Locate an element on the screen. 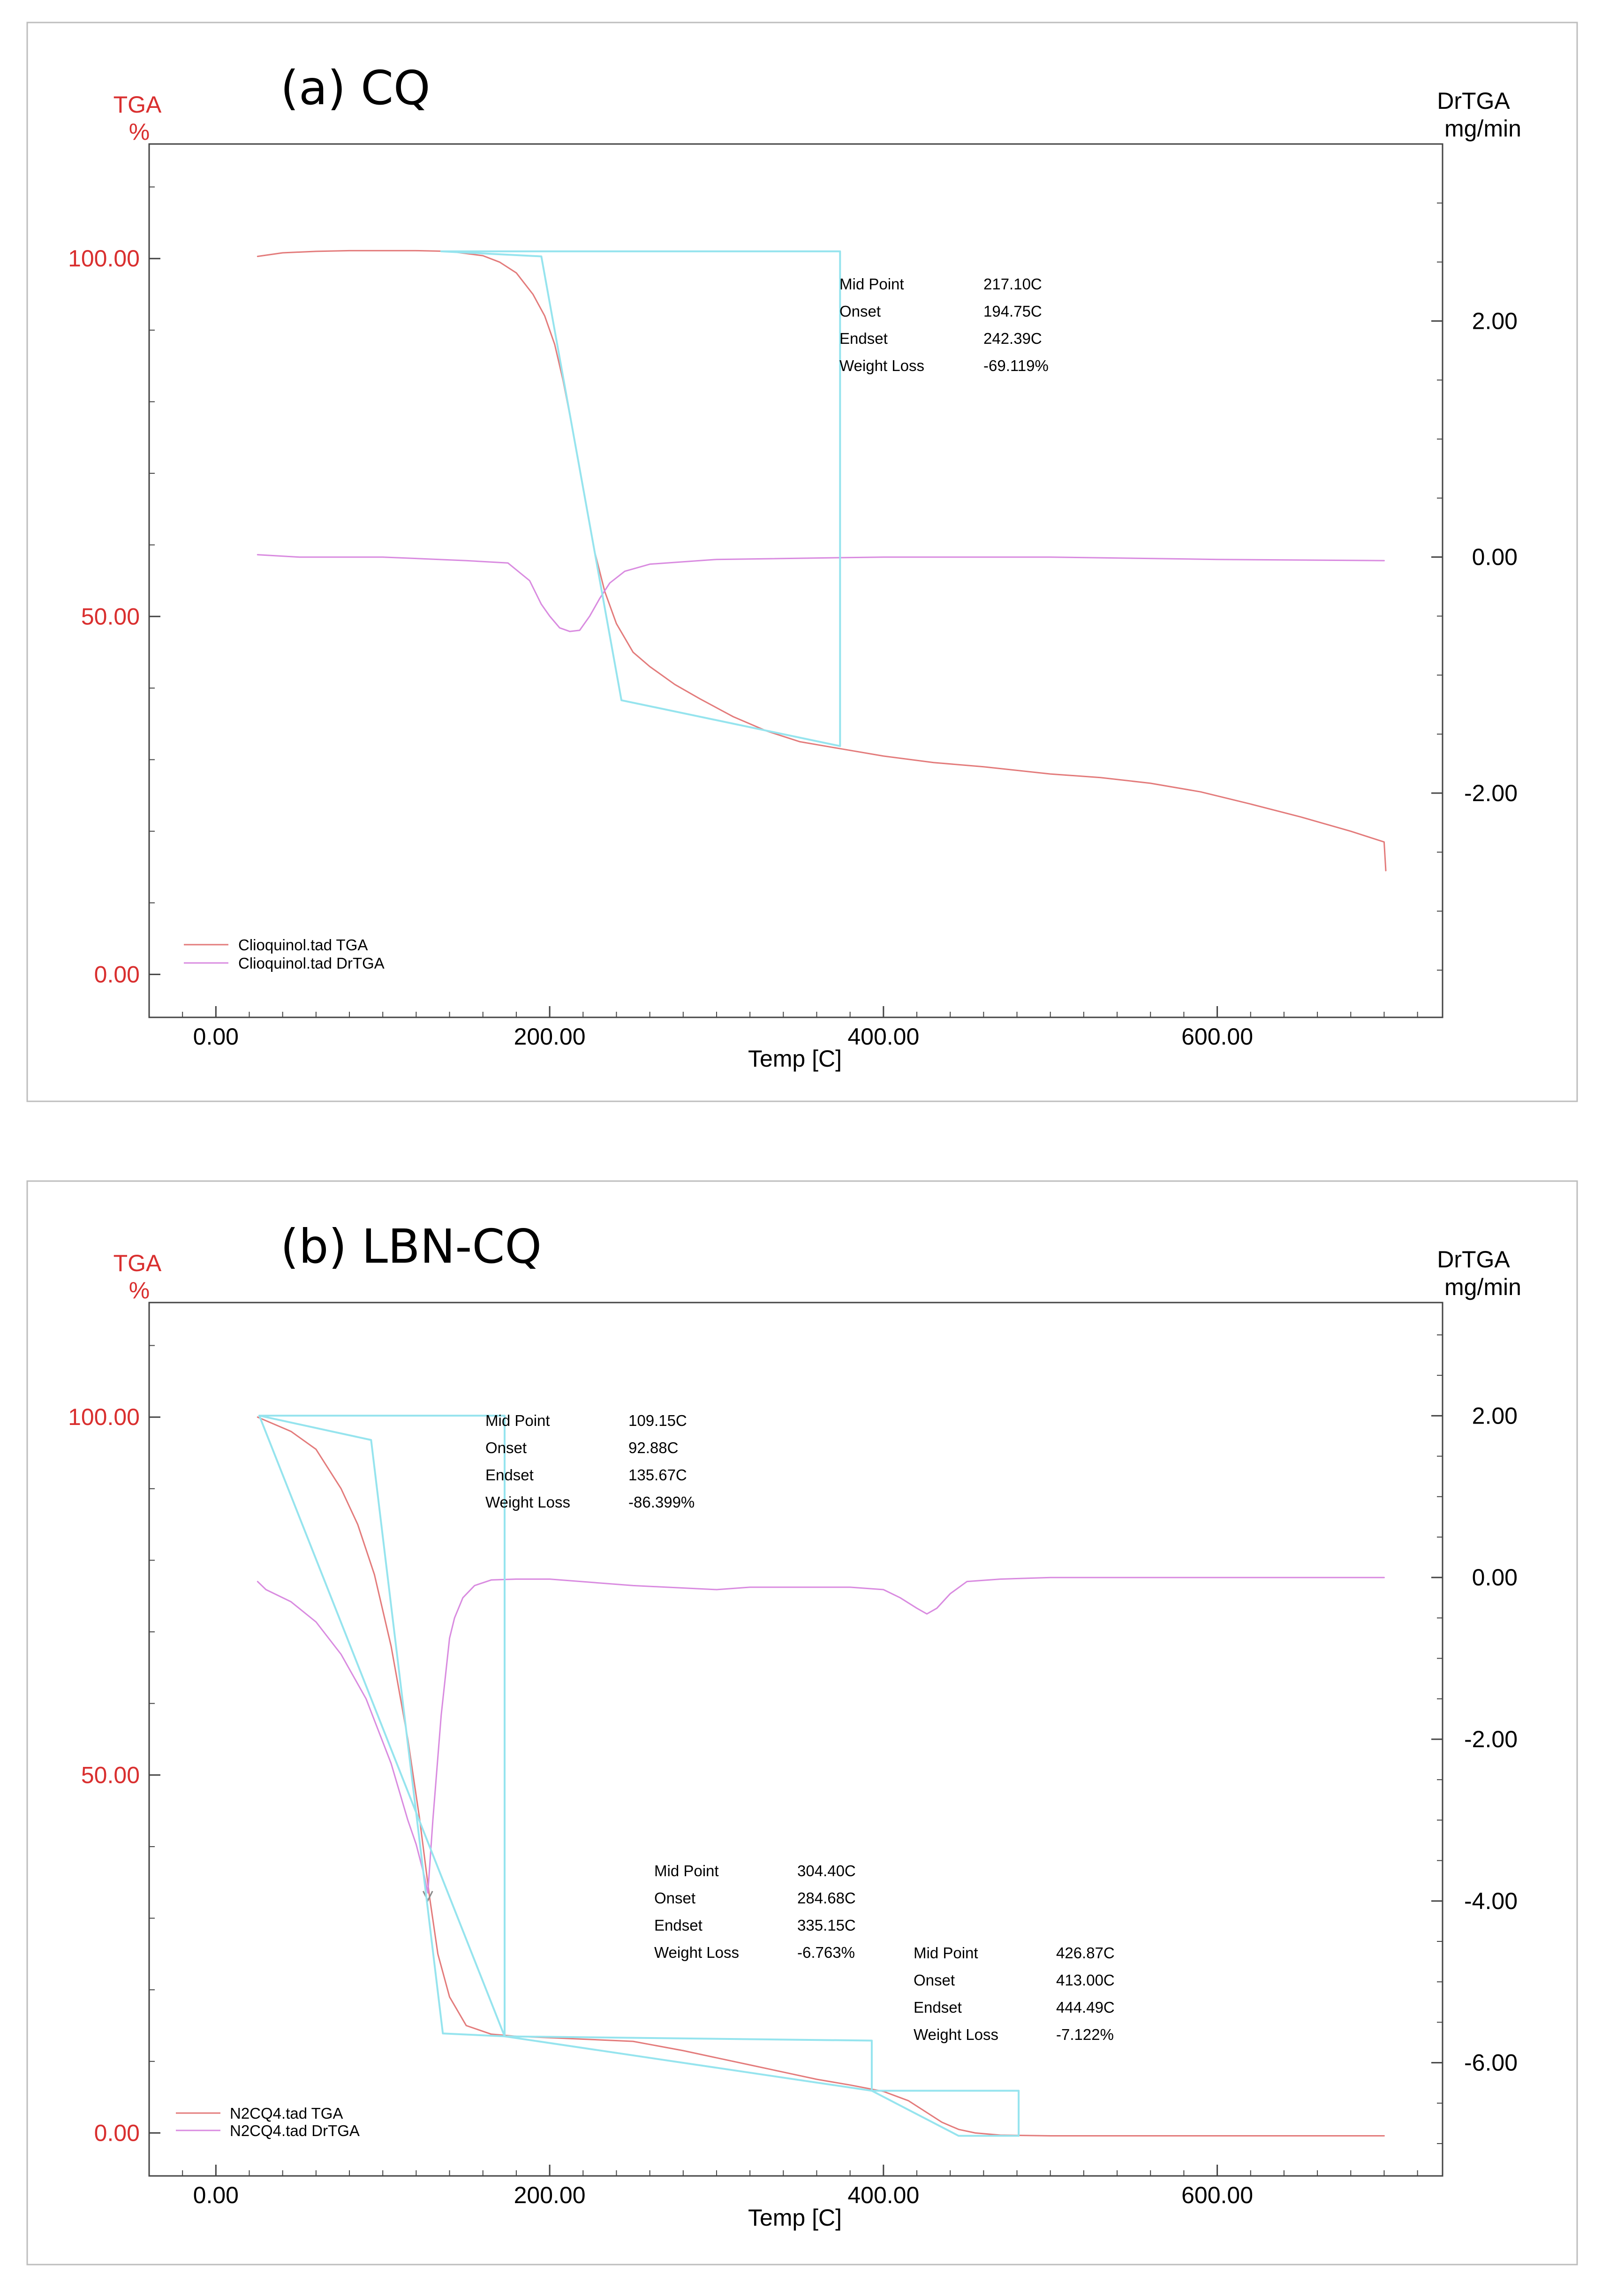 Image resolution: width=1602 pixels, height=2296 pixels. panel-b-ann3-label-weightloss: Weight Loss is located at coordinates (956, 2034).